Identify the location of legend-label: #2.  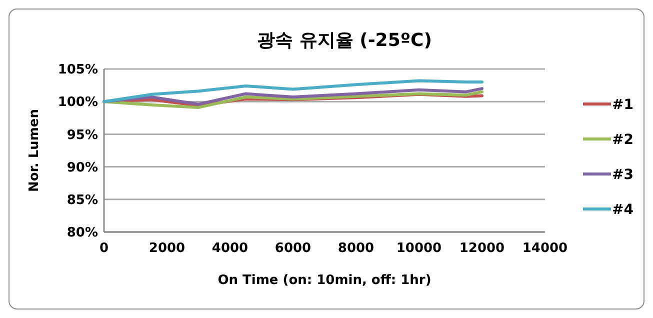
(623, 140).